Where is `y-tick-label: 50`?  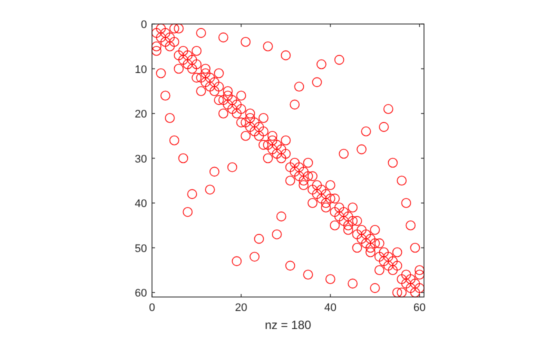 y-tick-label: 50 is located at coordinates (140, 248).